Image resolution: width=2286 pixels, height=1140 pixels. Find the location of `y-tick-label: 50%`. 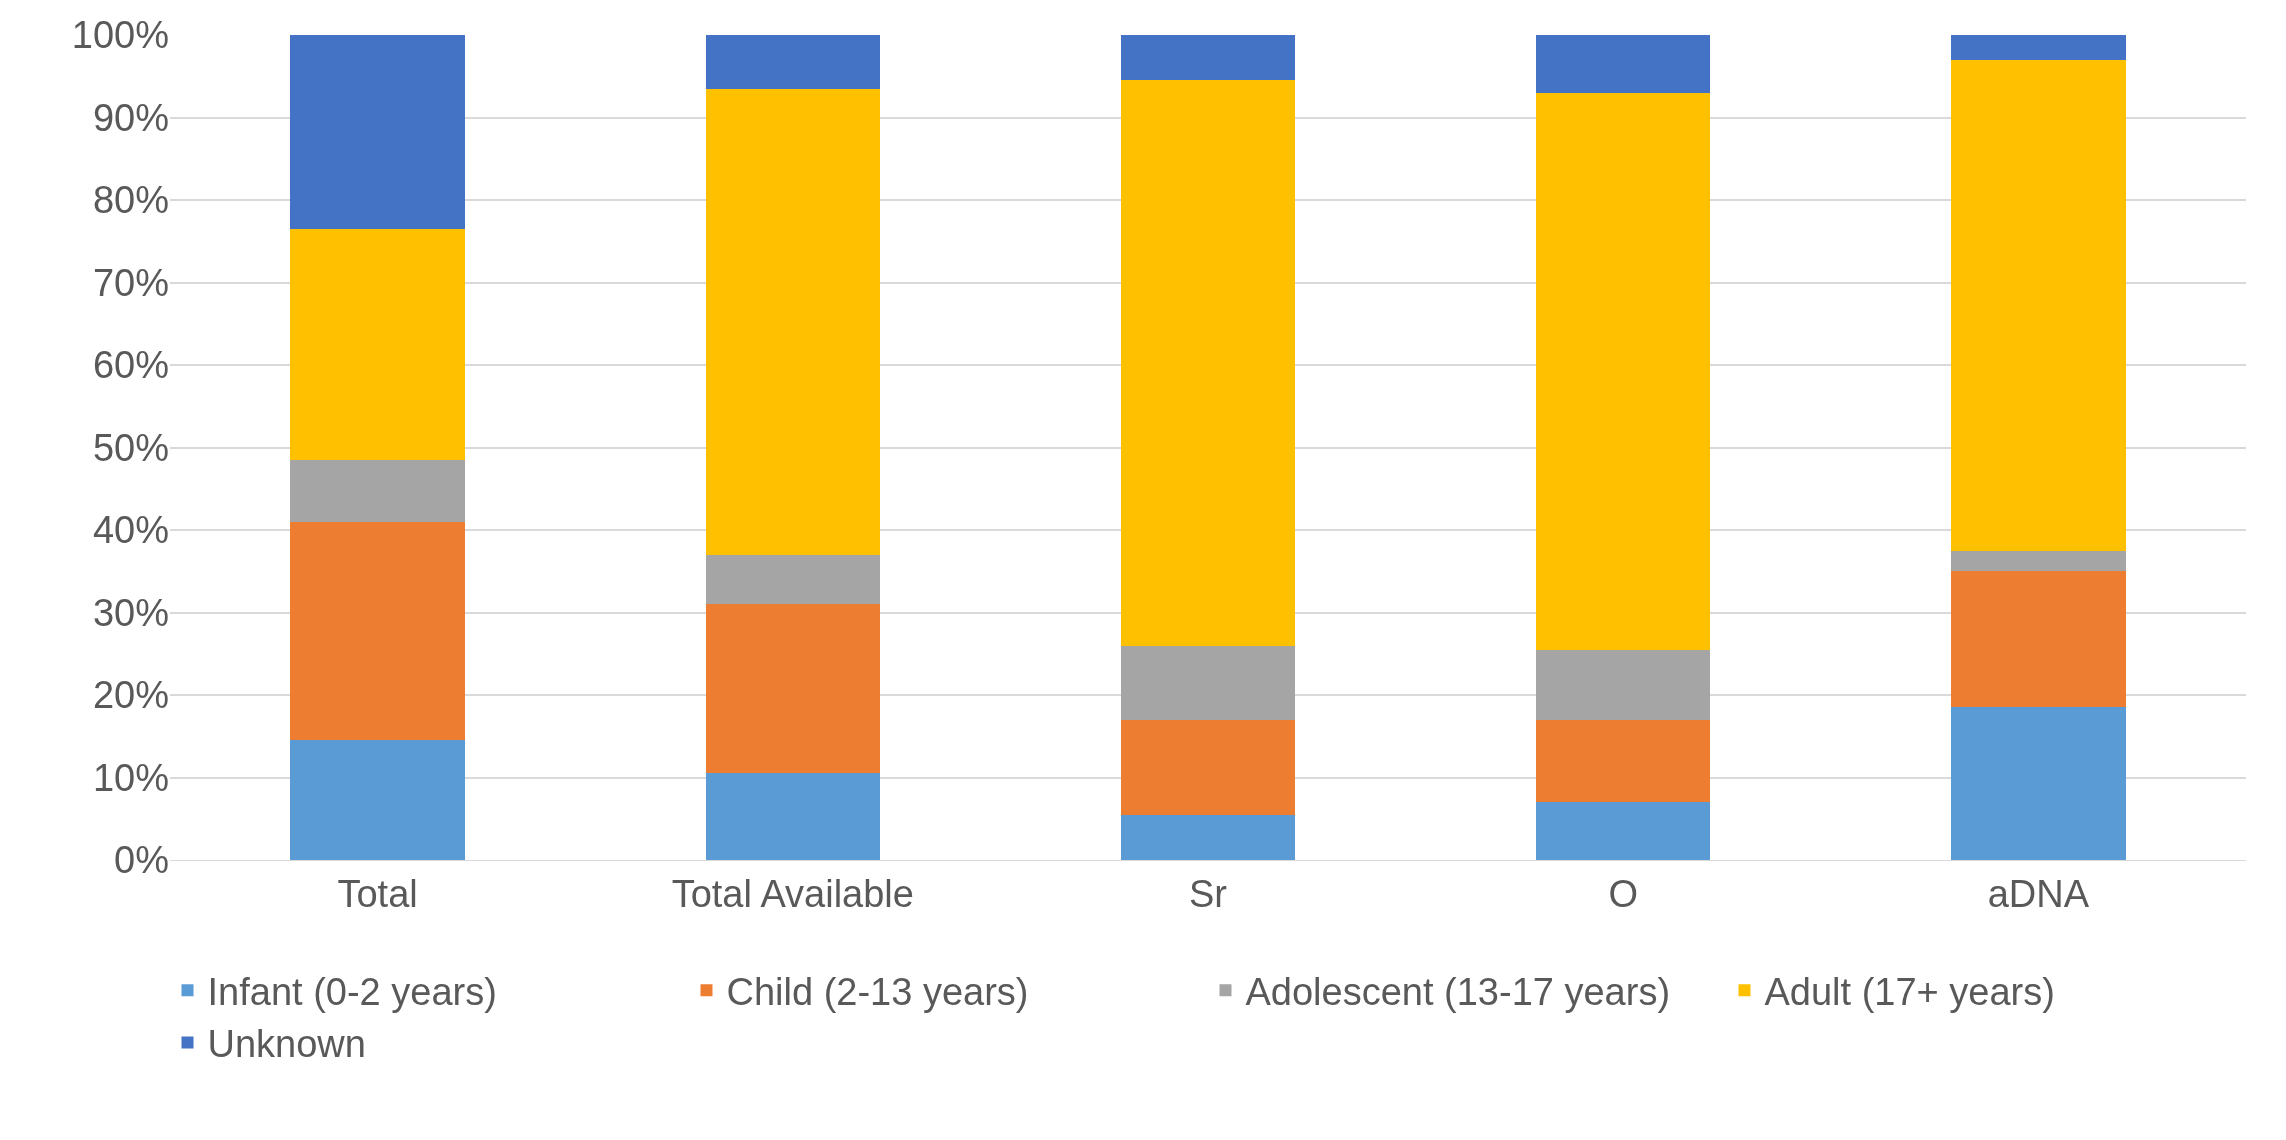

y-tick-label: 50% is located at coordinates (130, 447).